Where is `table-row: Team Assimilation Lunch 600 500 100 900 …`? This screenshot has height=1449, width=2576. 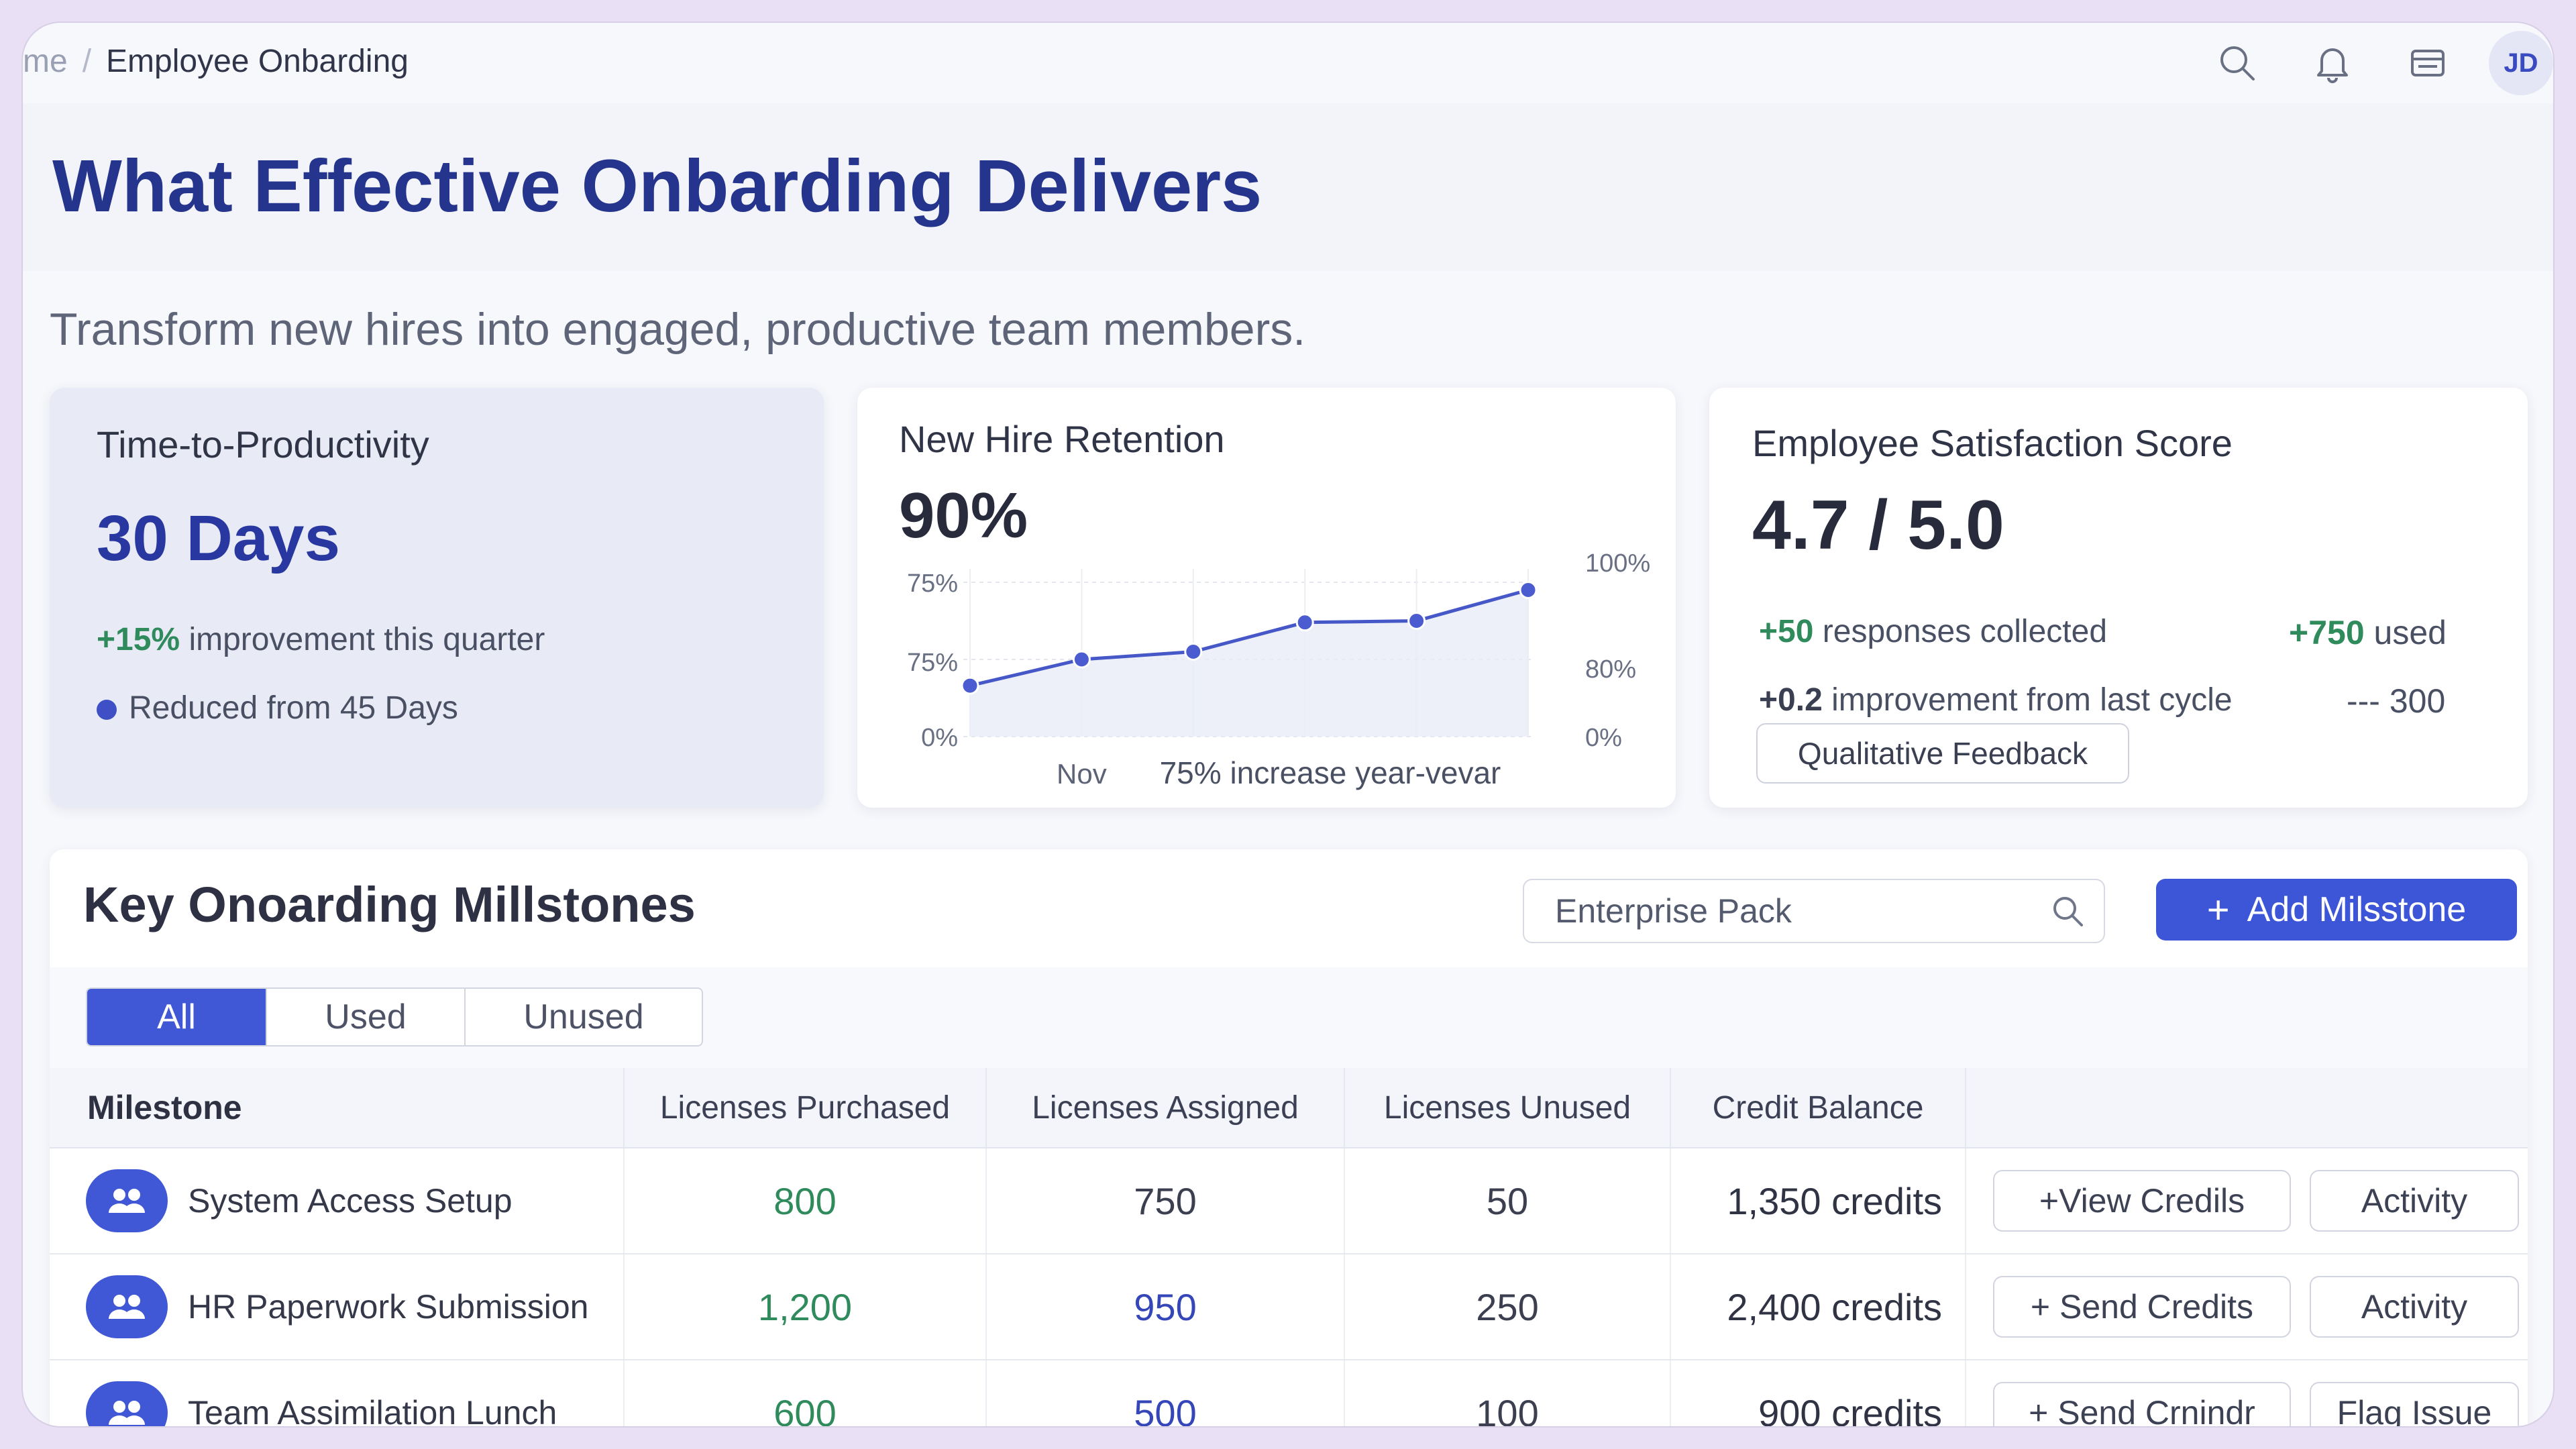 table-row: Team Assimilation Lunch 600 500 100 900 … is located at coordinates (1289, 1393).